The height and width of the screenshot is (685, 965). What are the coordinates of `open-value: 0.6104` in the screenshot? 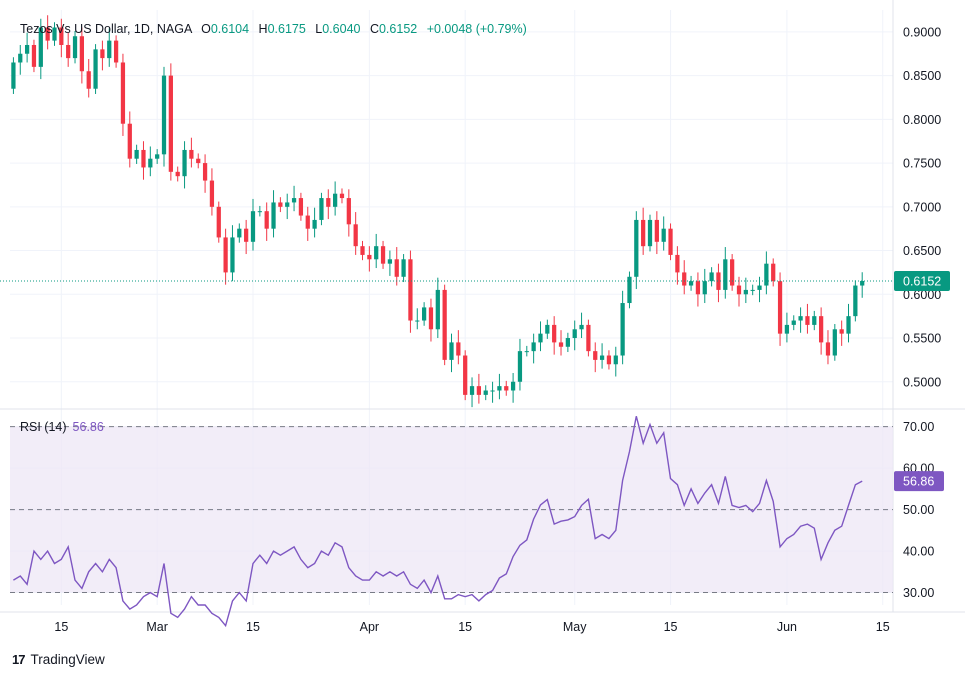 It's located at (230, 29).